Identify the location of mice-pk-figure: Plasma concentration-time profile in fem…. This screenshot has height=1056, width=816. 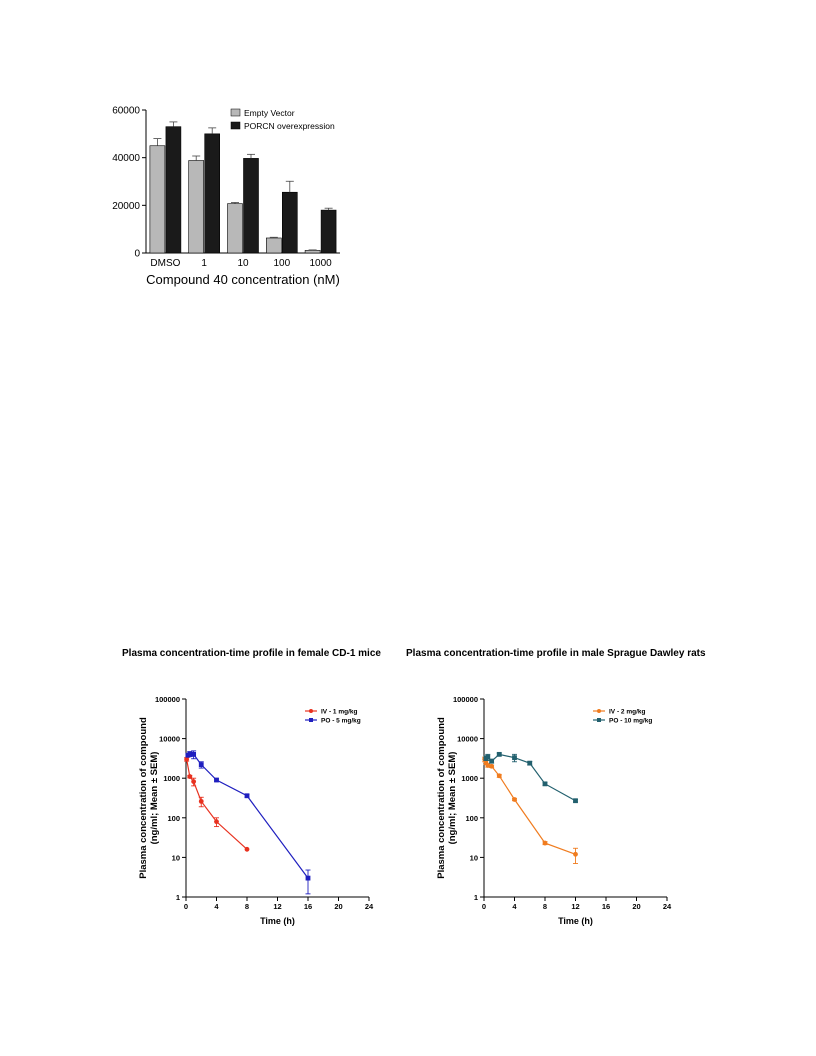
(258, 793).